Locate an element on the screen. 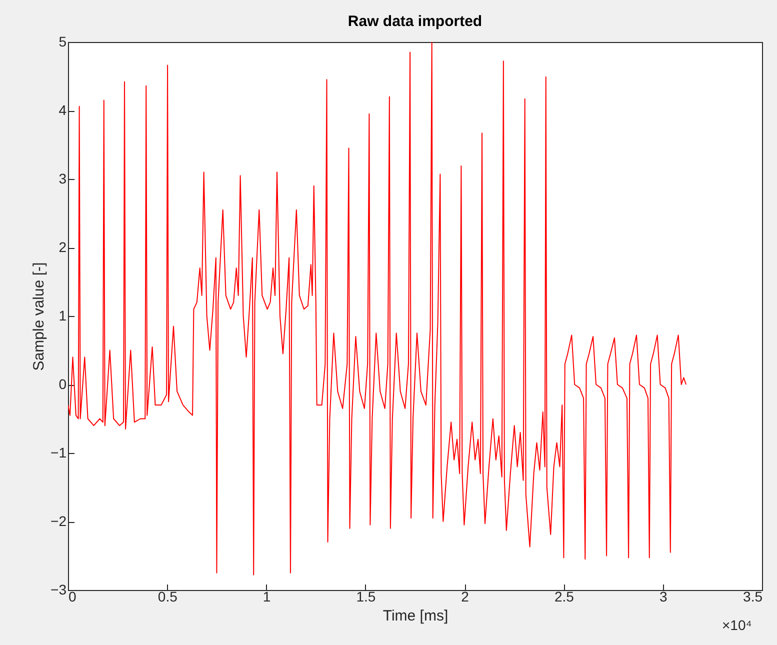  y-tick-label: −1 is located at coordinates (58, 452).